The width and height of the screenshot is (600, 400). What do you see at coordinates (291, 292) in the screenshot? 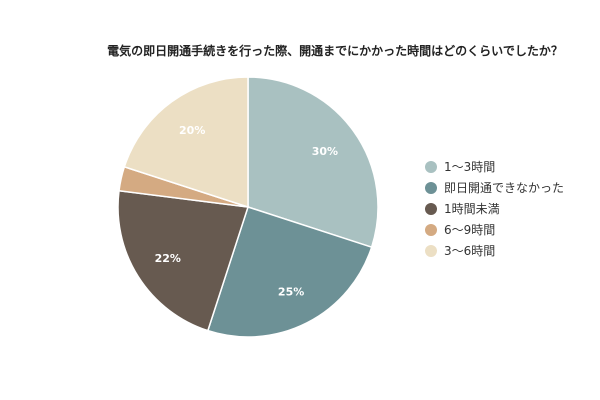
I see `slice-data-label: 25%` at bounding box center [291, 292].